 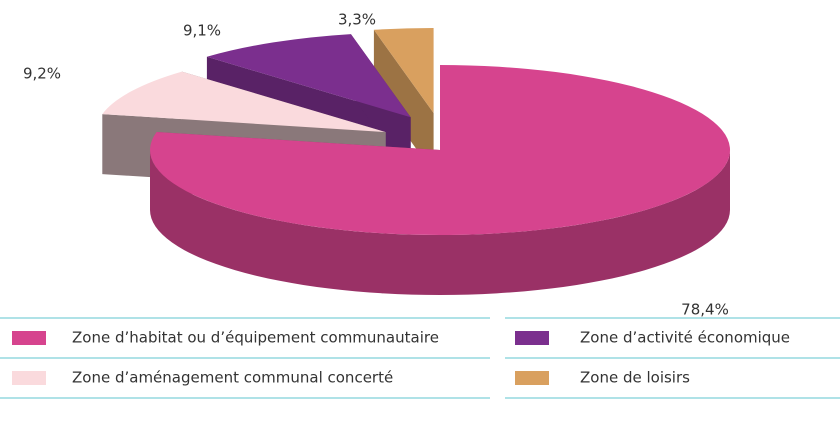 I want to click on data-label: 9,2%, so click(x=42, y=74).